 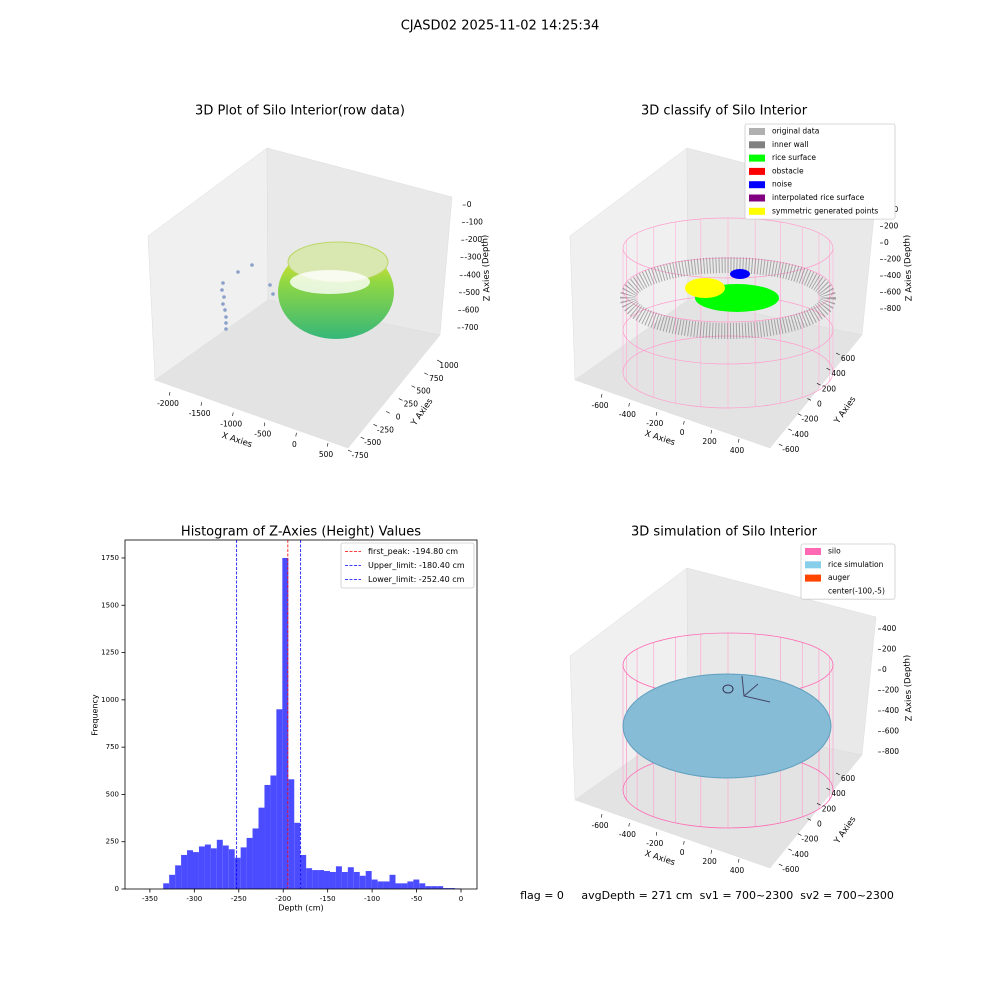 I want to click on y-tick-label: 400, so click(x=838, y=373).